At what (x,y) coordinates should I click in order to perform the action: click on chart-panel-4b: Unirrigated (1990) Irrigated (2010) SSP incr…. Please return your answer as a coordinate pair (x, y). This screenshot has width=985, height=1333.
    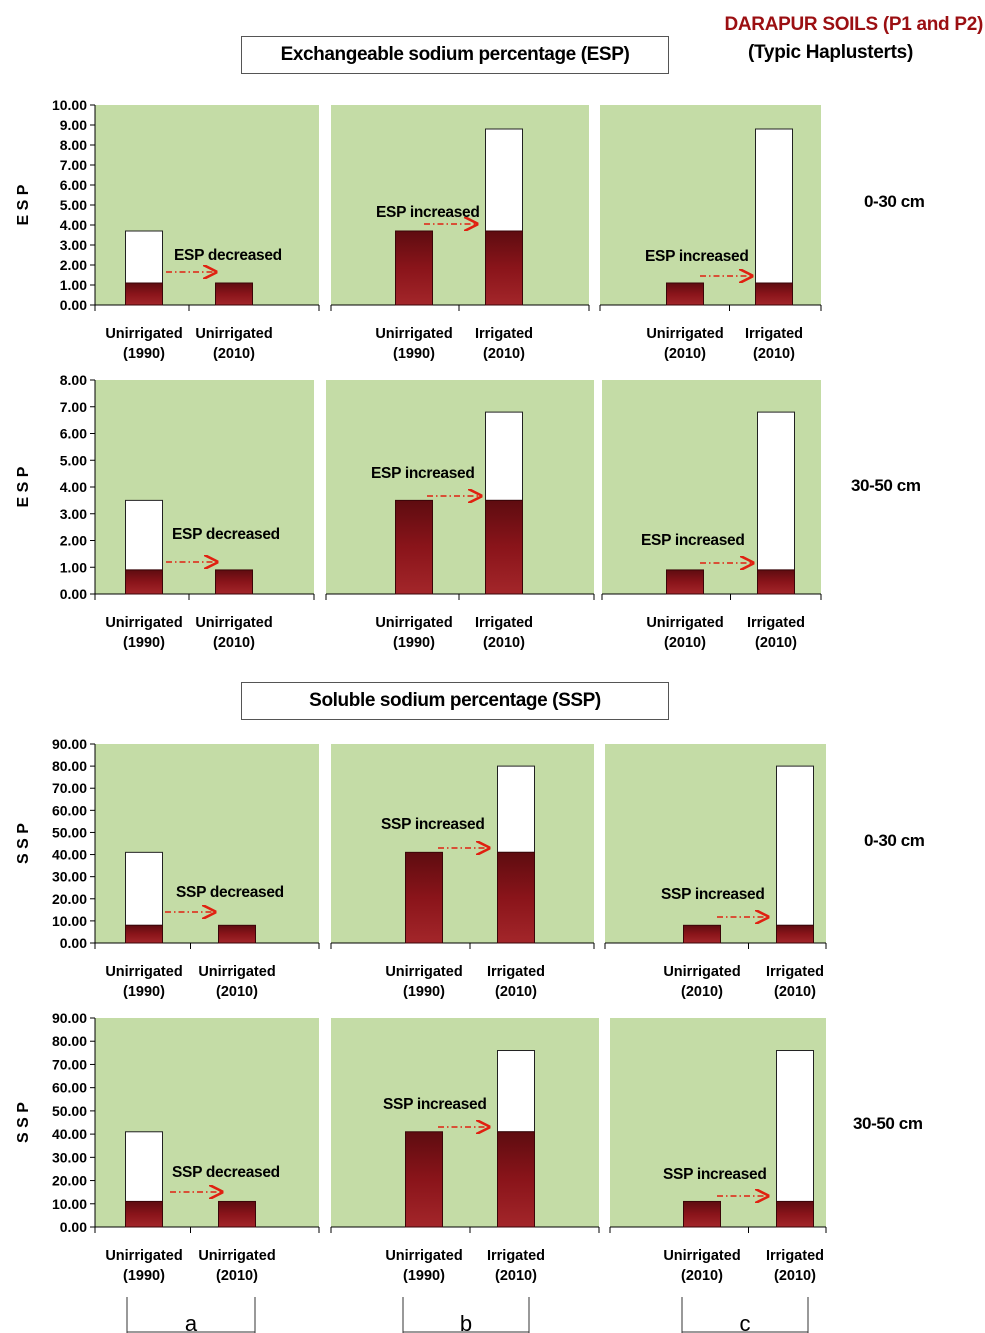
    Looking at the image, I should click on (465, 1151).